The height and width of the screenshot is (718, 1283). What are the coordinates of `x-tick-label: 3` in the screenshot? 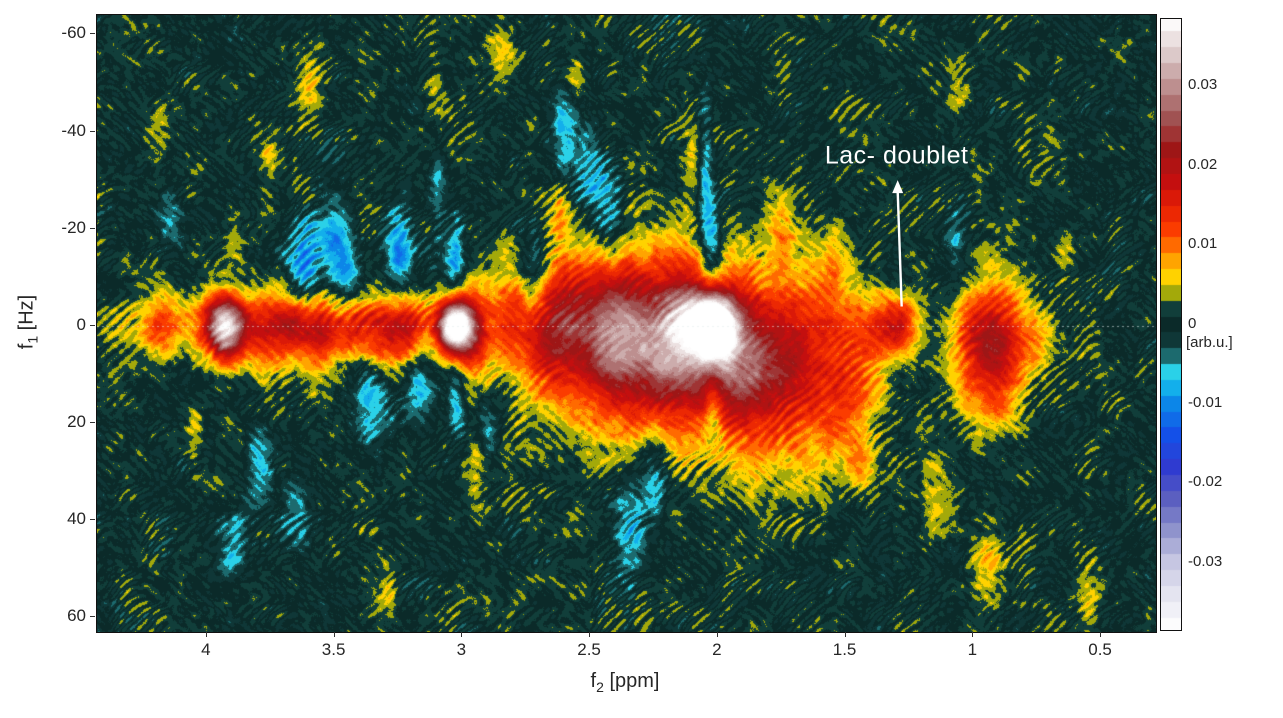 It's located at (461, 649).